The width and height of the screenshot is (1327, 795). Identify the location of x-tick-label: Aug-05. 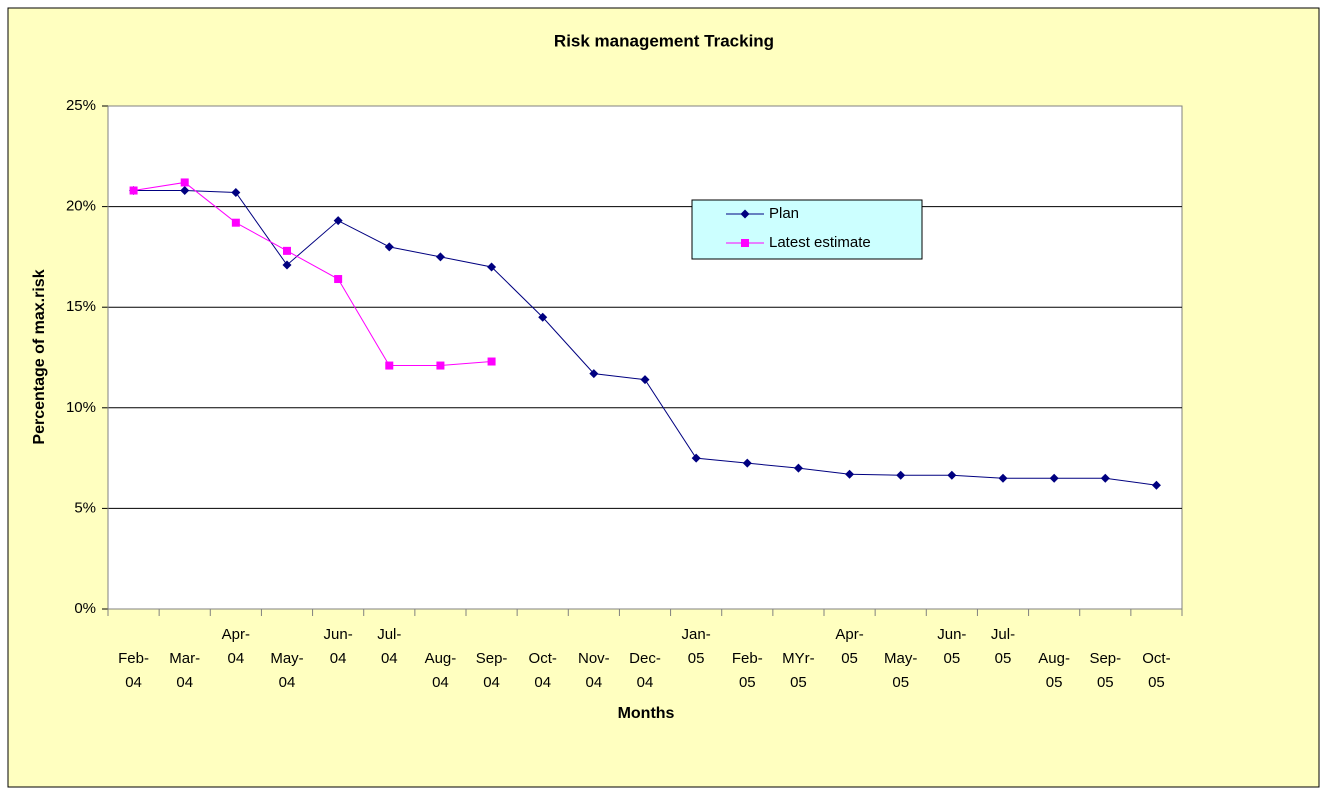
(1054, 670).